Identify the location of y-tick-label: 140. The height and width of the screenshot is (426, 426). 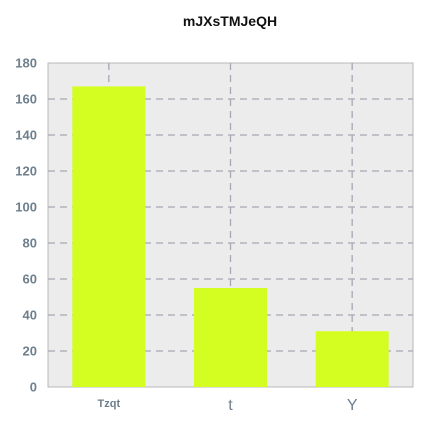
(26, 135).